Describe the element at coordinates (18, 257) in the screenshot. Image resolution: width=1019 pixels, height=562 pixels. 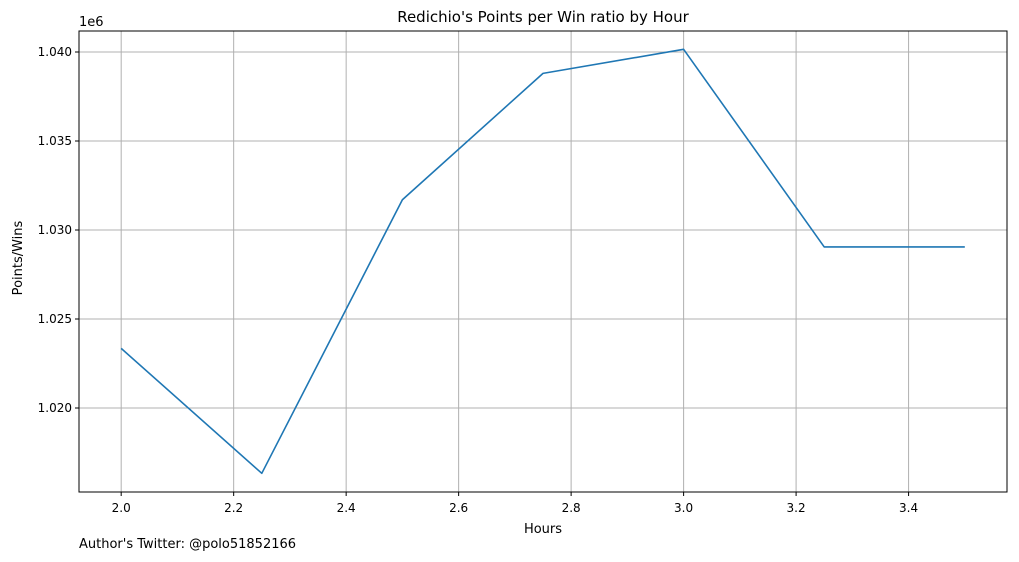
I see `y-axis-label: Points/Wins` at that location.